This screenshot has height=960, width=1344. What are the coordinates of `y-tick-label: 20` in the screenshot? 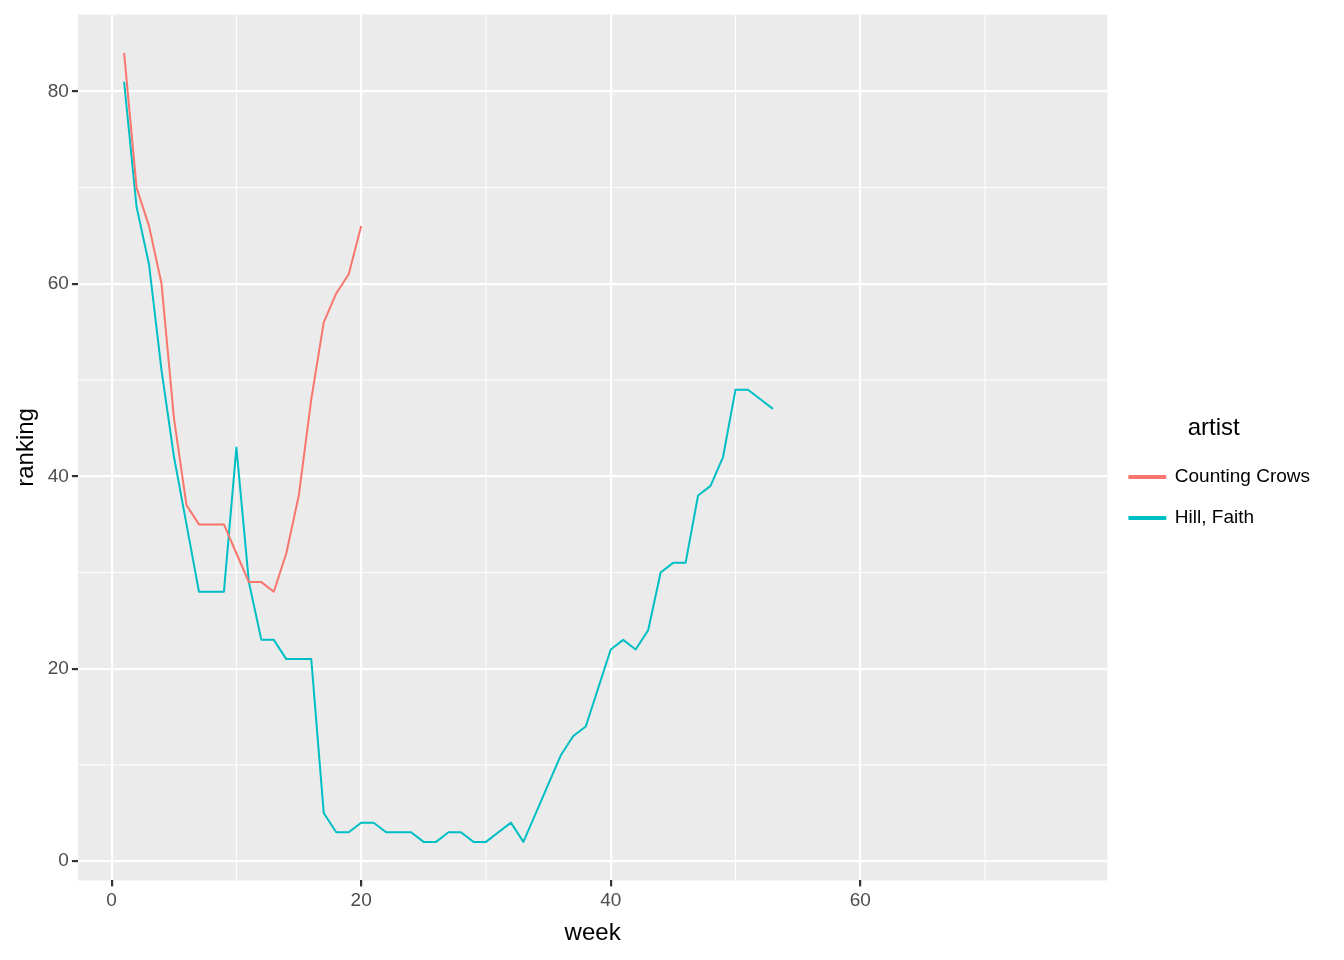 It's located at (58, 667).